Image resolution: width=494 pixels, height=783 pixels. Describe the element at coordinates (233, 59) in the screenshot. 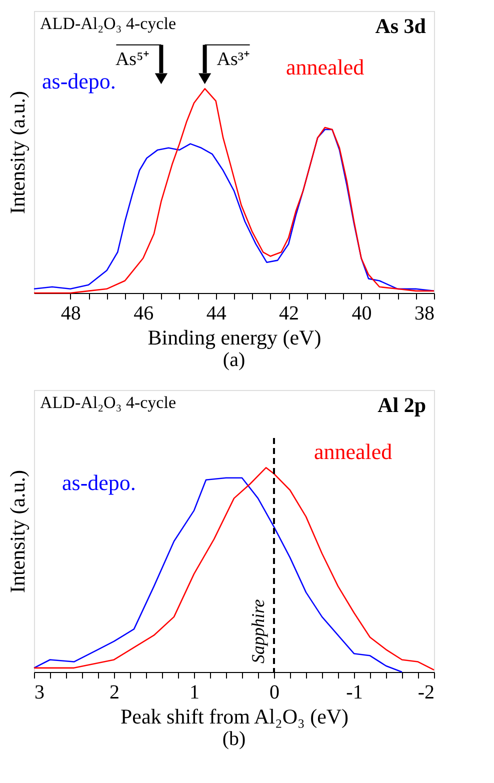

I see `text: As³⁺` at that location.